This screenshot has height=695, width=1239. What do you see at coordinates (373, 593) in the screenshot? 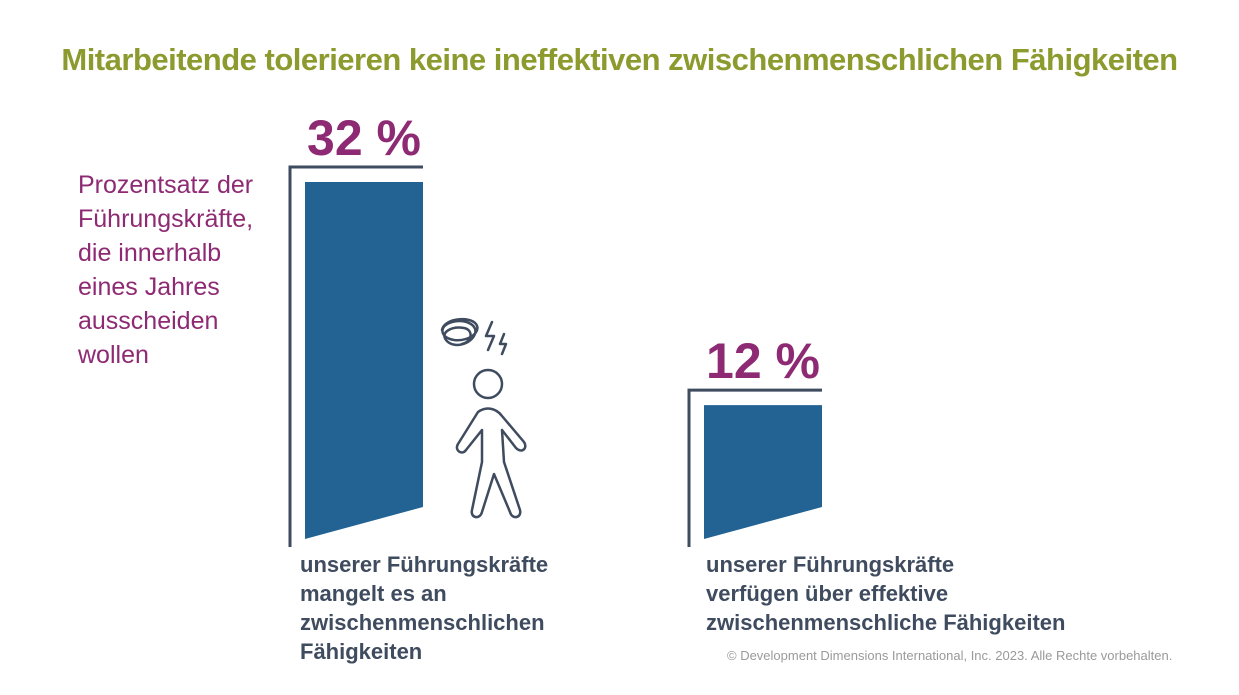
I see `caption-line: mangelt es an` at bounding box center [373, 593].